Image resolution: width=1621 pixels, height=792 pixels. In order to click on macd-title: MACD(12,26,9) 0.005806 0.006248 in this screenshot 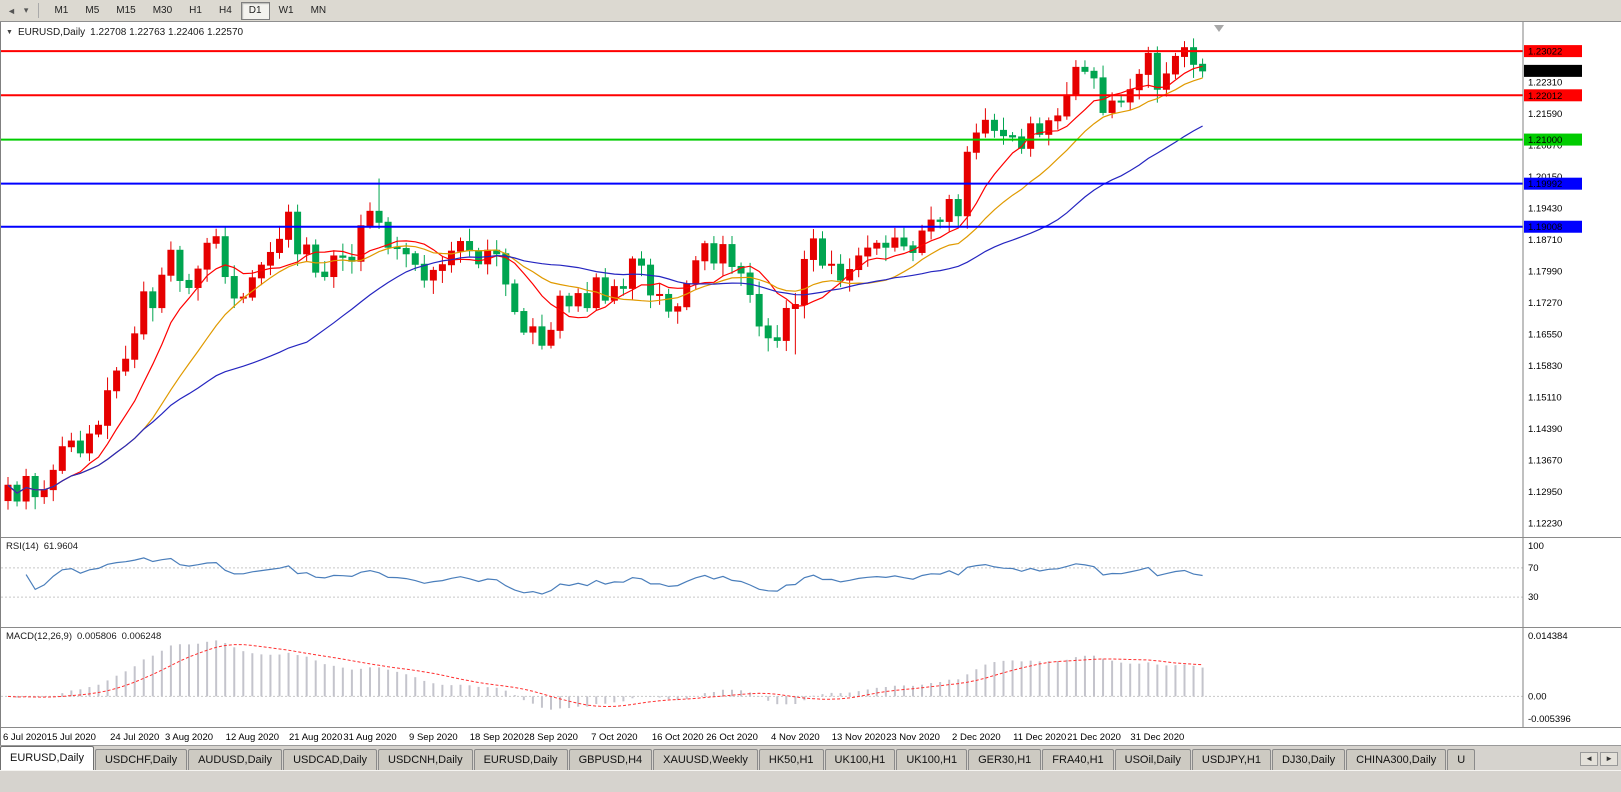, I will do `click(83, 636)`.